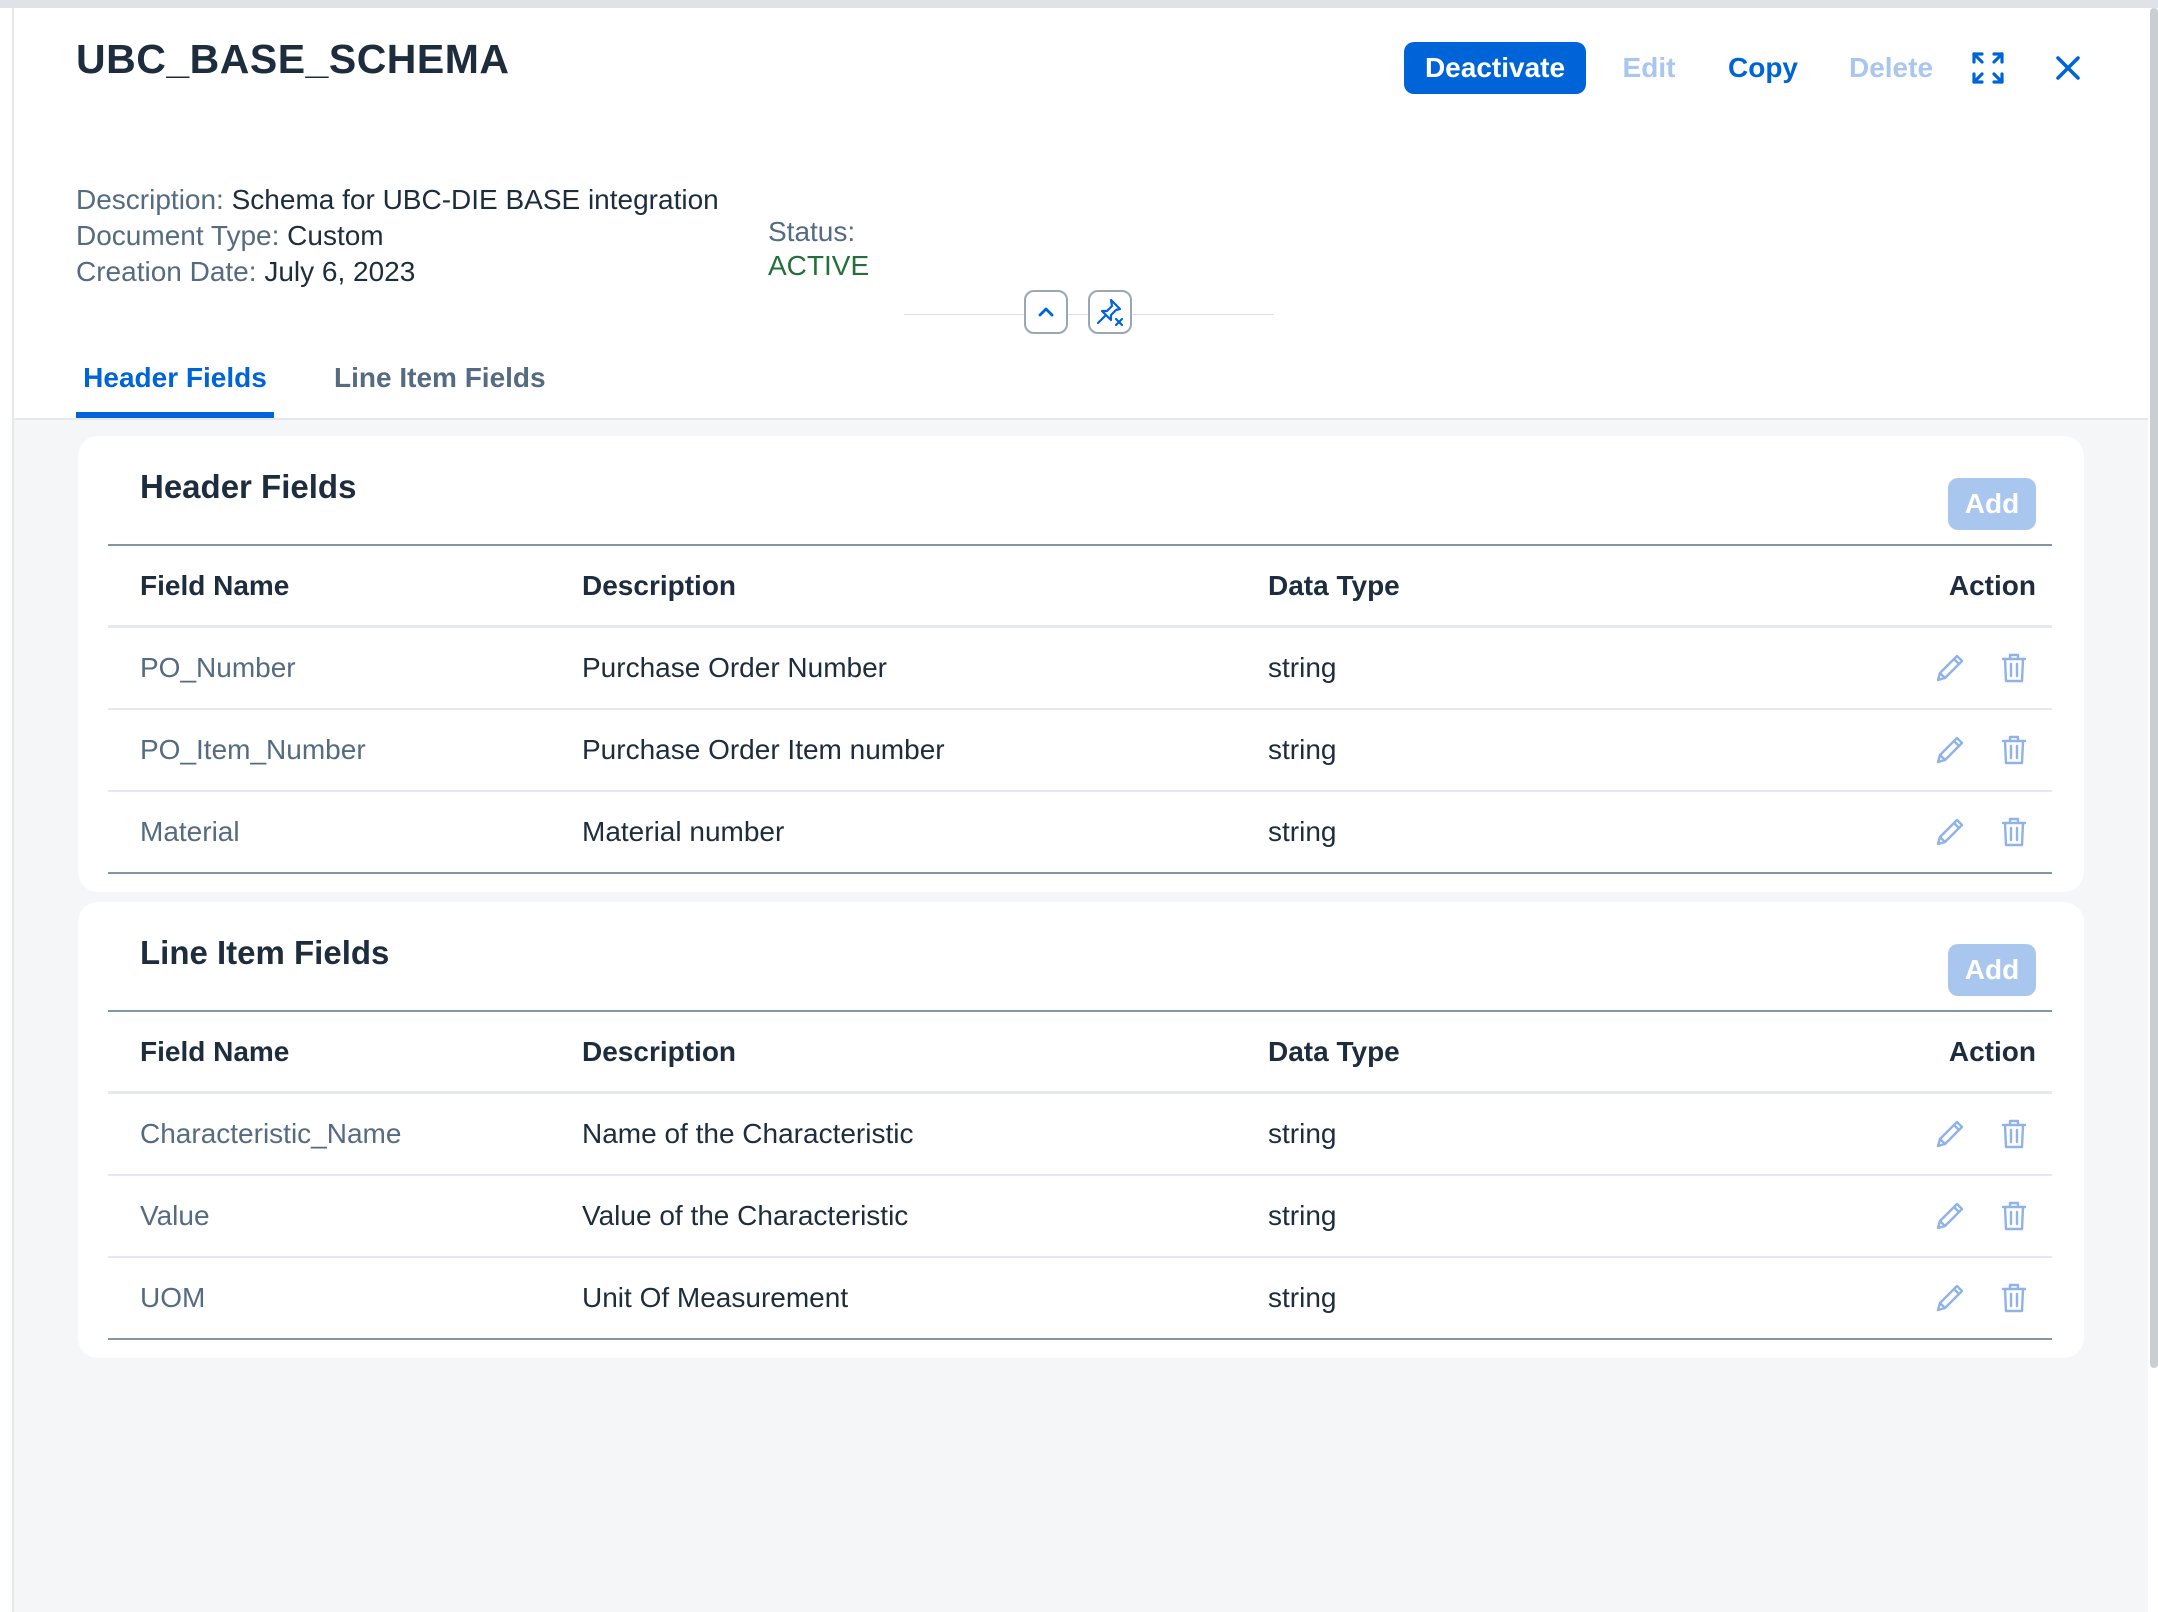 The image size is (2158, 1612). I want to click on description-cell: Purchase Order Number, so click(735, 667).